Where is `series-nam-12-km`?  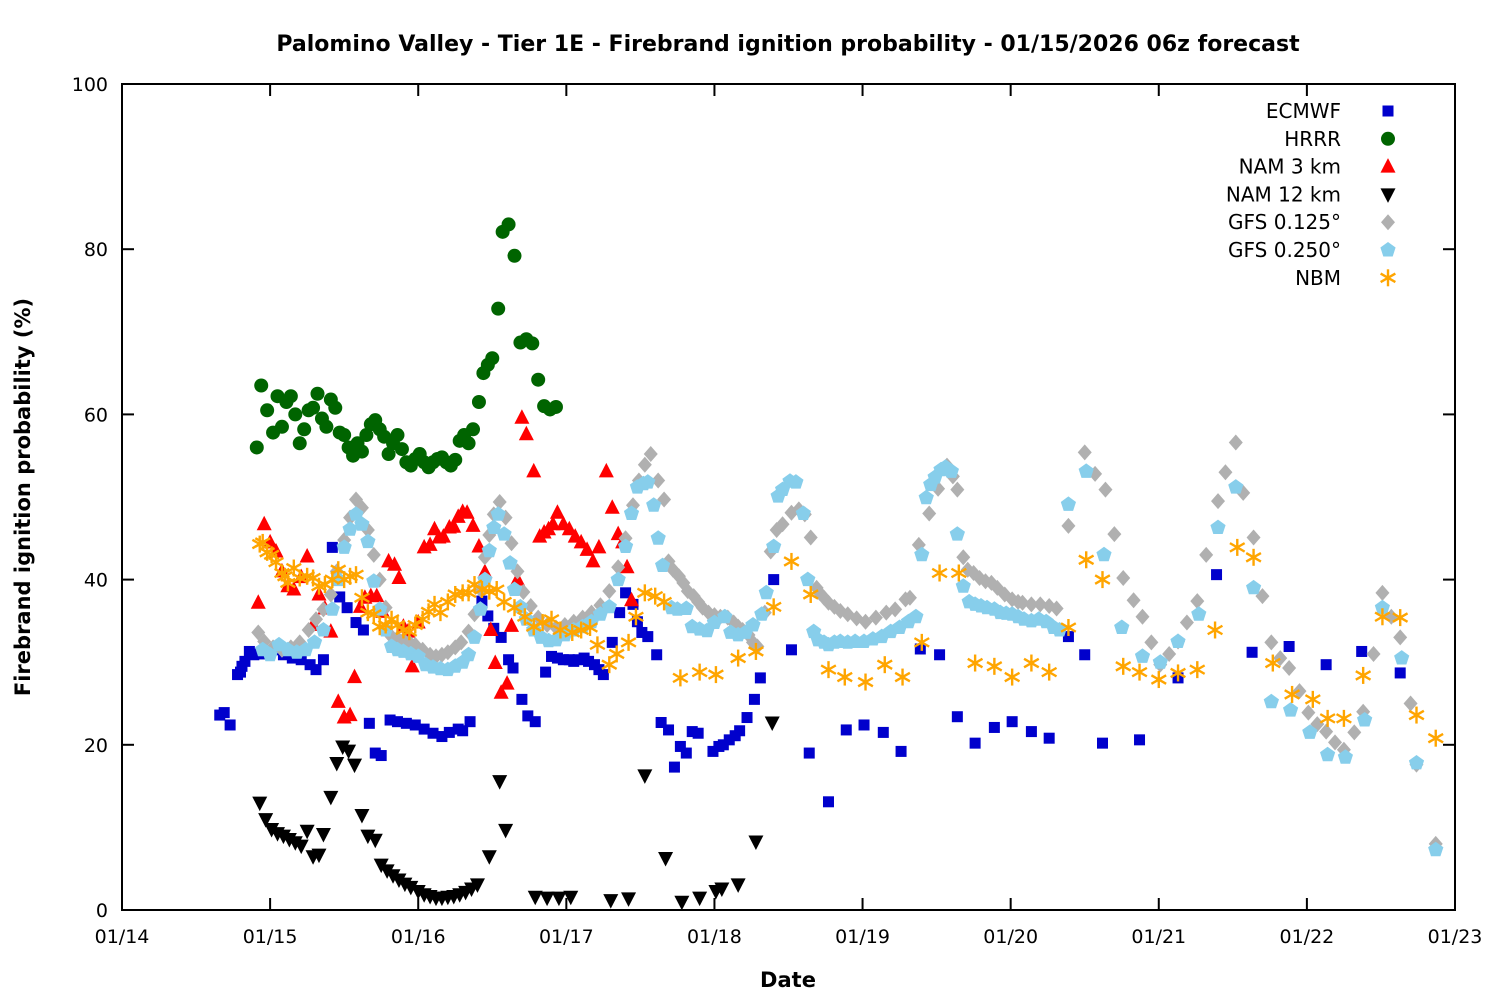 series-nam-12-km is located at coordinates (516, 813).